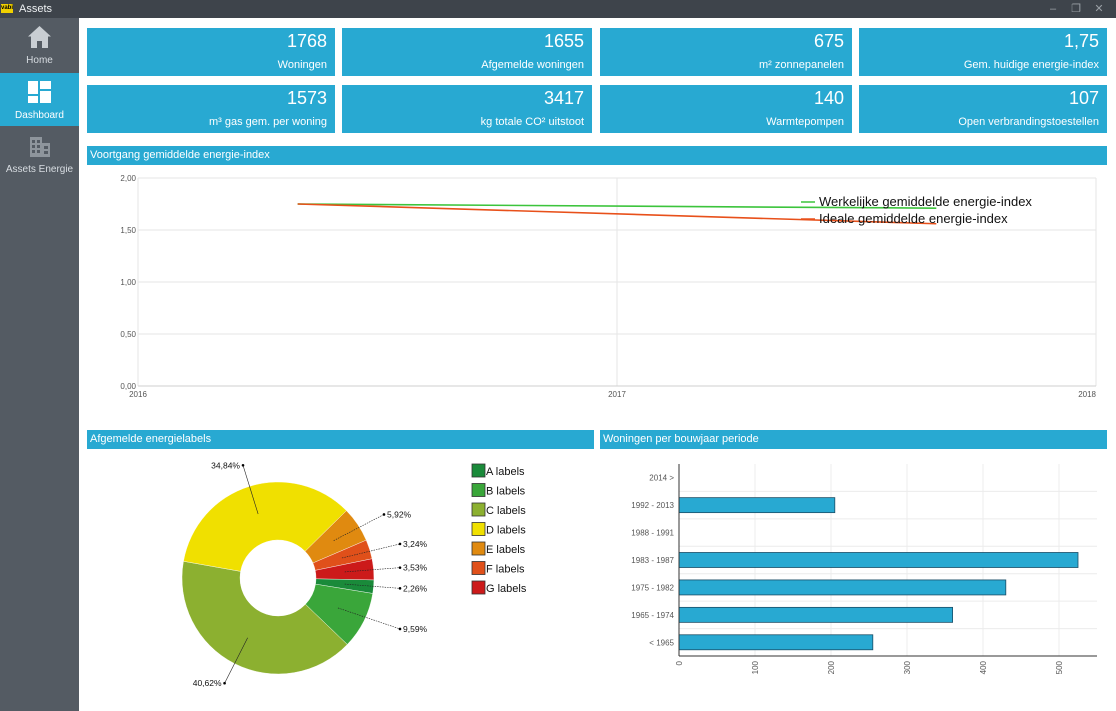 This screenshot has height=711, width=1116. Describe the element at coordinates (563, 98) in the screenshot. I see `kpi-value: 3417` at that location.